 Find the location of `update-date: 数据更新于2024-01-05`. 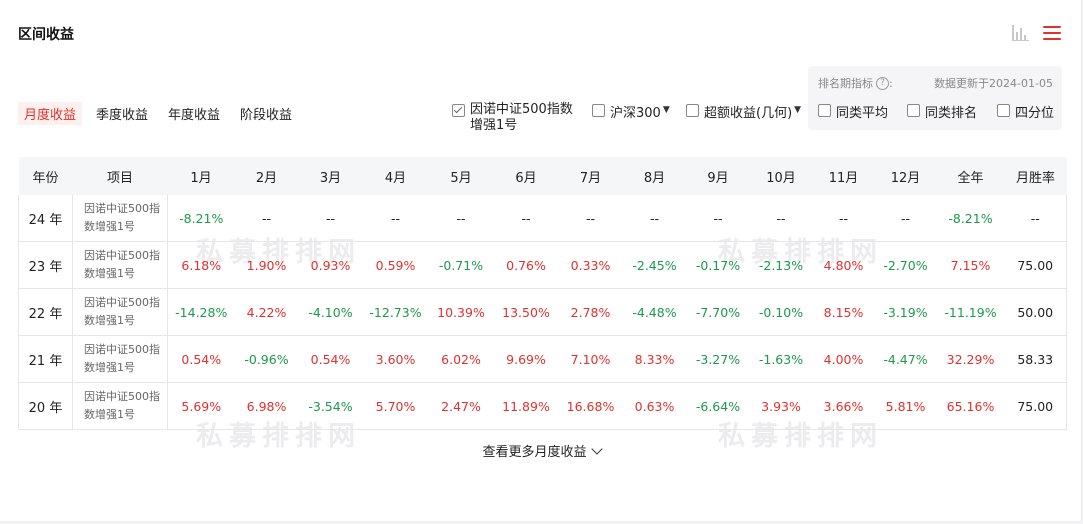

update-date: 数据更新于2024-01-05 is located at coordinates (993, 83).